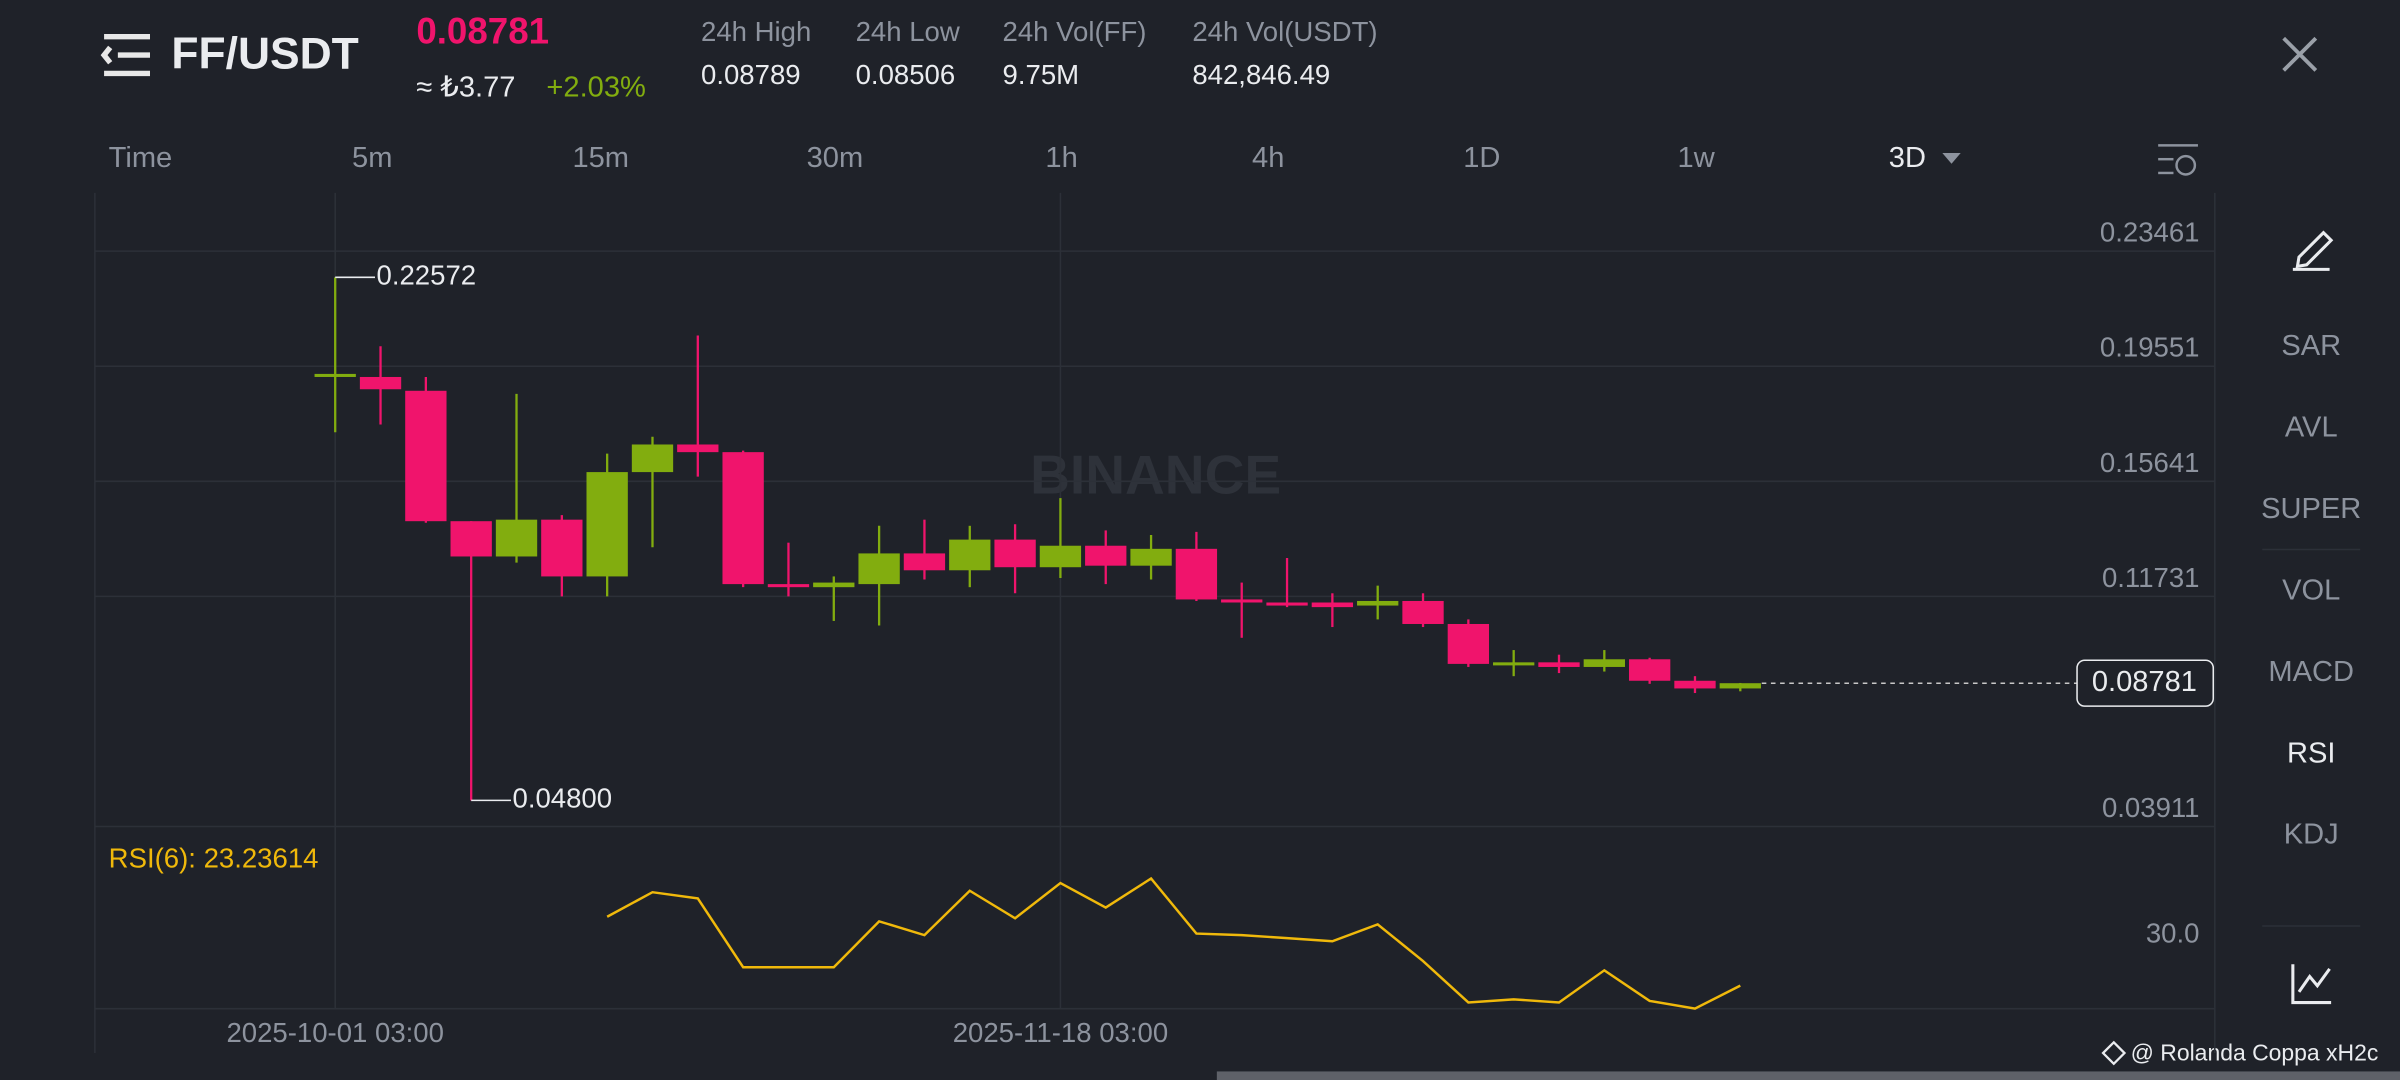 Image resolution: width=2400 pixels, height=1080 pixels. I want to click on stat-value: 842,846.49, so click(1261, 74).